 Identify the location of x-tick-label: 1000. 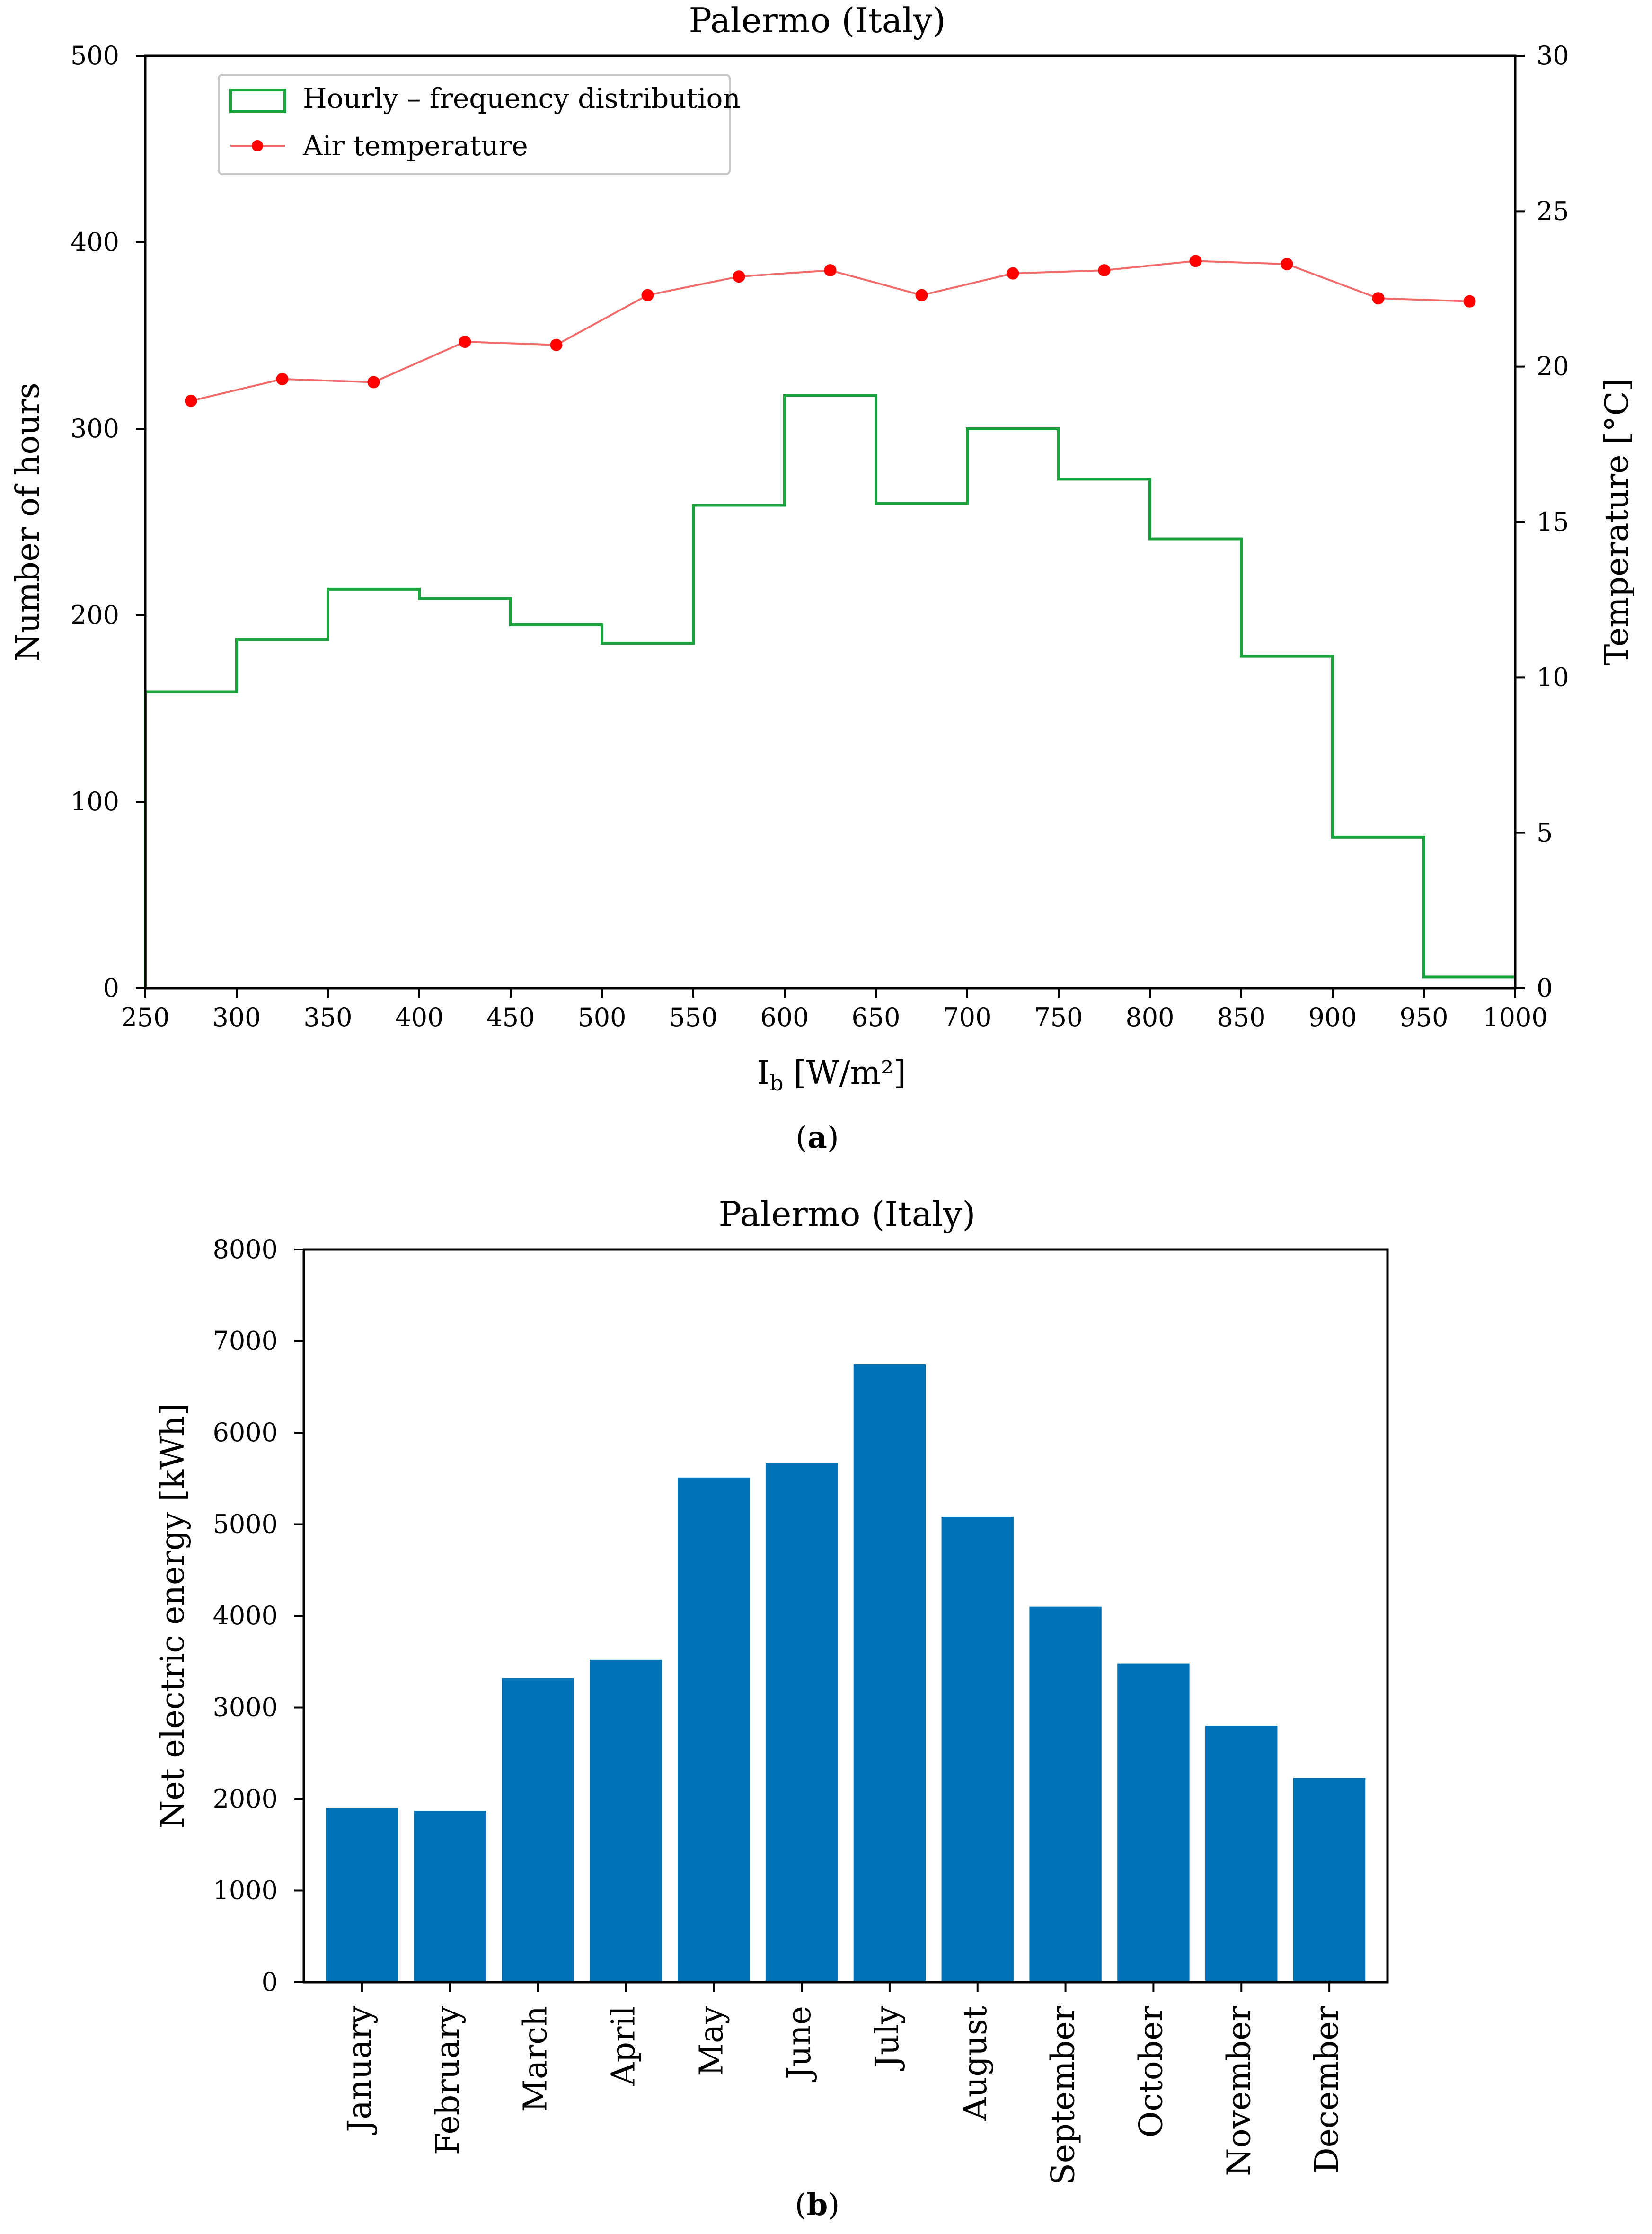
(1515, 1017).